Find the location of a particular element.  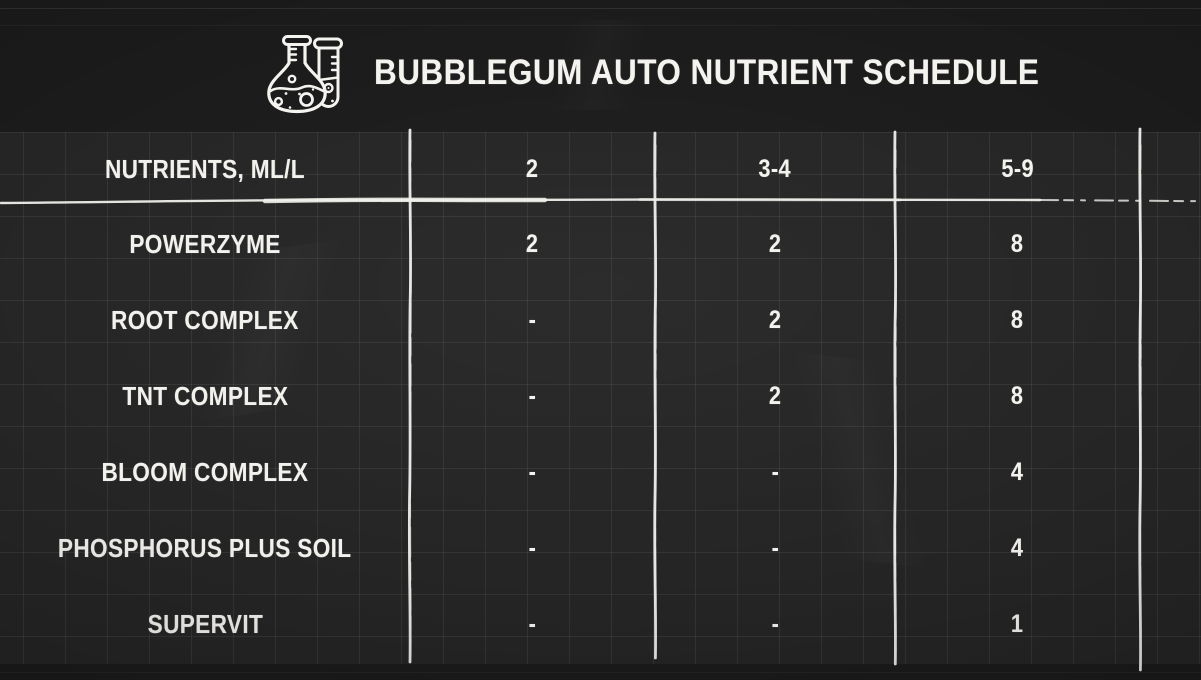

table-row: TNT COMPLEX - 2 8 is located at coordinates (600, 396).